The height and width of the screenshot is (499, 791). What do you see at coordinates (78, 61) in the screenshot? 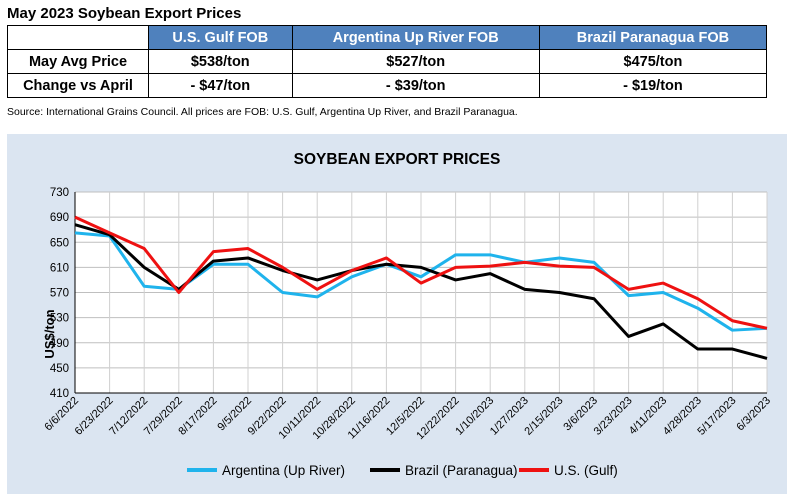
I see `table-row-label: May Avg Price` at bounding box center [78, 61].